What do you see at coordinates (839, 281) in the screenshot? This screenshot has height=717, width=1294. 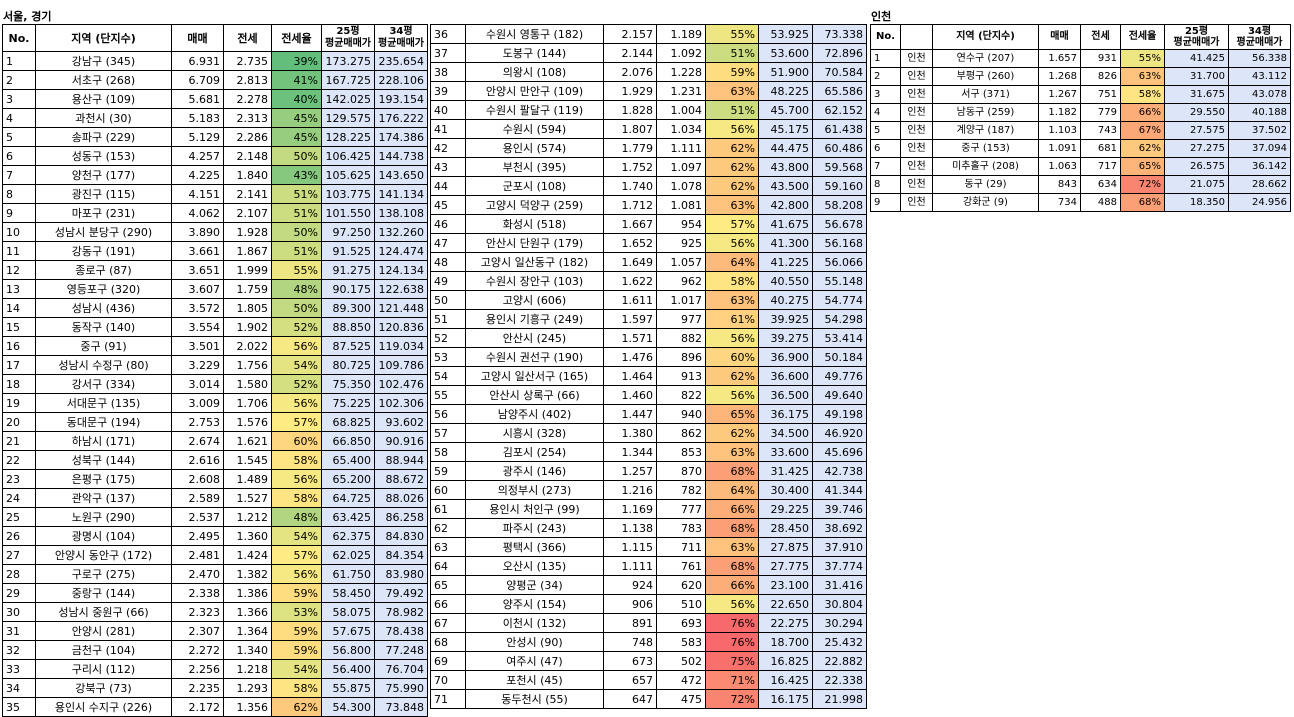 I see `avg-price-34py-cell: 55.148` at bounding box center [839, 281].